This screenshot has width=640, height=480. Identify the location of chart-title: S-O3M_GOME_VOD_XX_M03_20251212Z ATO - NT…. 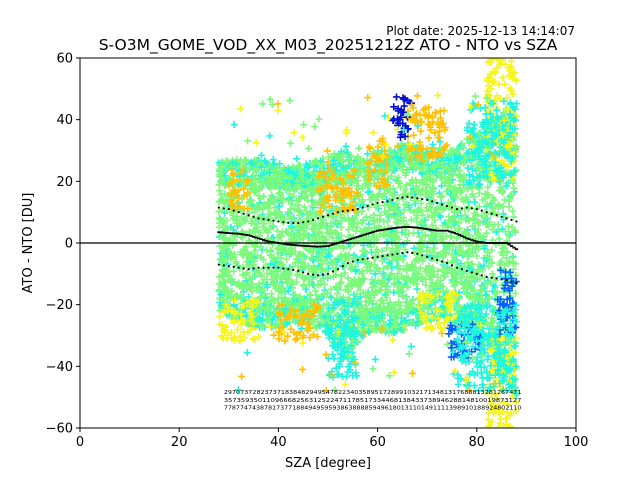
(328, 45).